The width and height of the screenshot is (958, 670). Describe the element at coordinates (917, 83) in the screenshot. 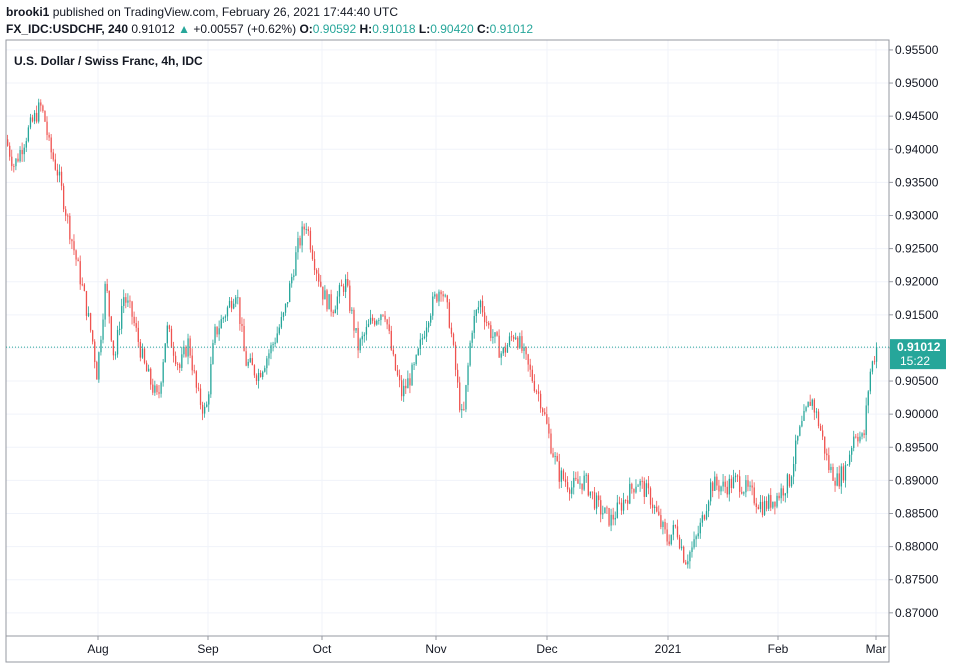

I see `y-tick-label: 0.95000` at that location.